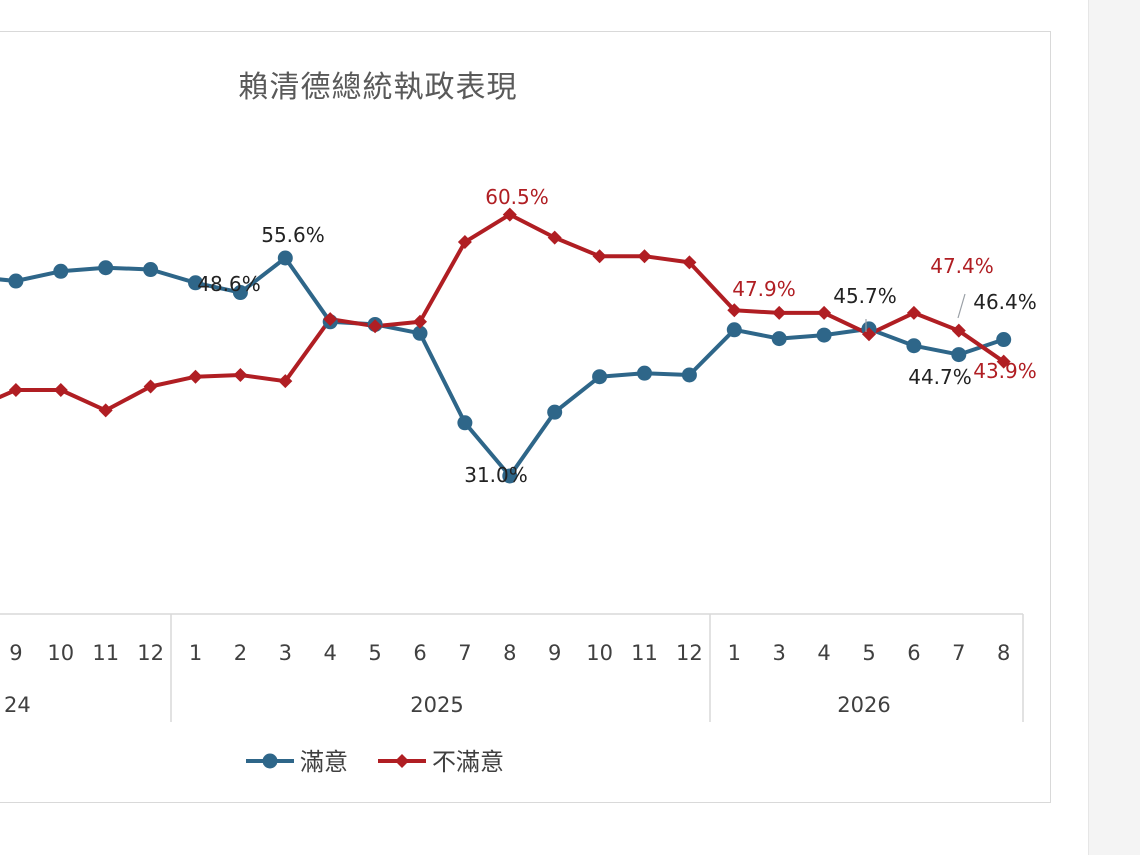  What do you see at coordinates (468, 762) in the screenshot?
I see `legend-unsatisfied-label: 不滿意` at bounding box center [468, 762].